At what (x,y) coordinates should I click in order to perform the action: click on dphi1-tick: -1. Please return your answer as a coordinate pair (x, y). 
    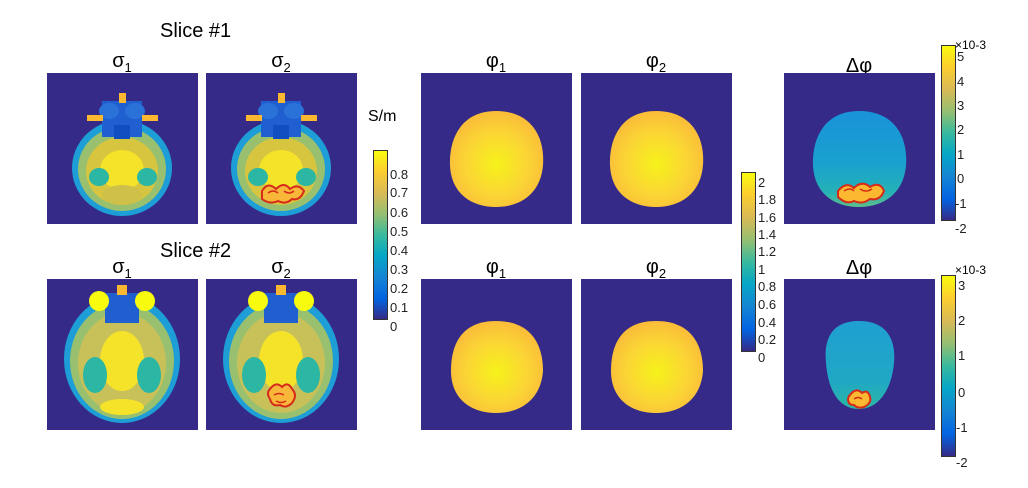
    Looking at the image, I should click on (961, 203).